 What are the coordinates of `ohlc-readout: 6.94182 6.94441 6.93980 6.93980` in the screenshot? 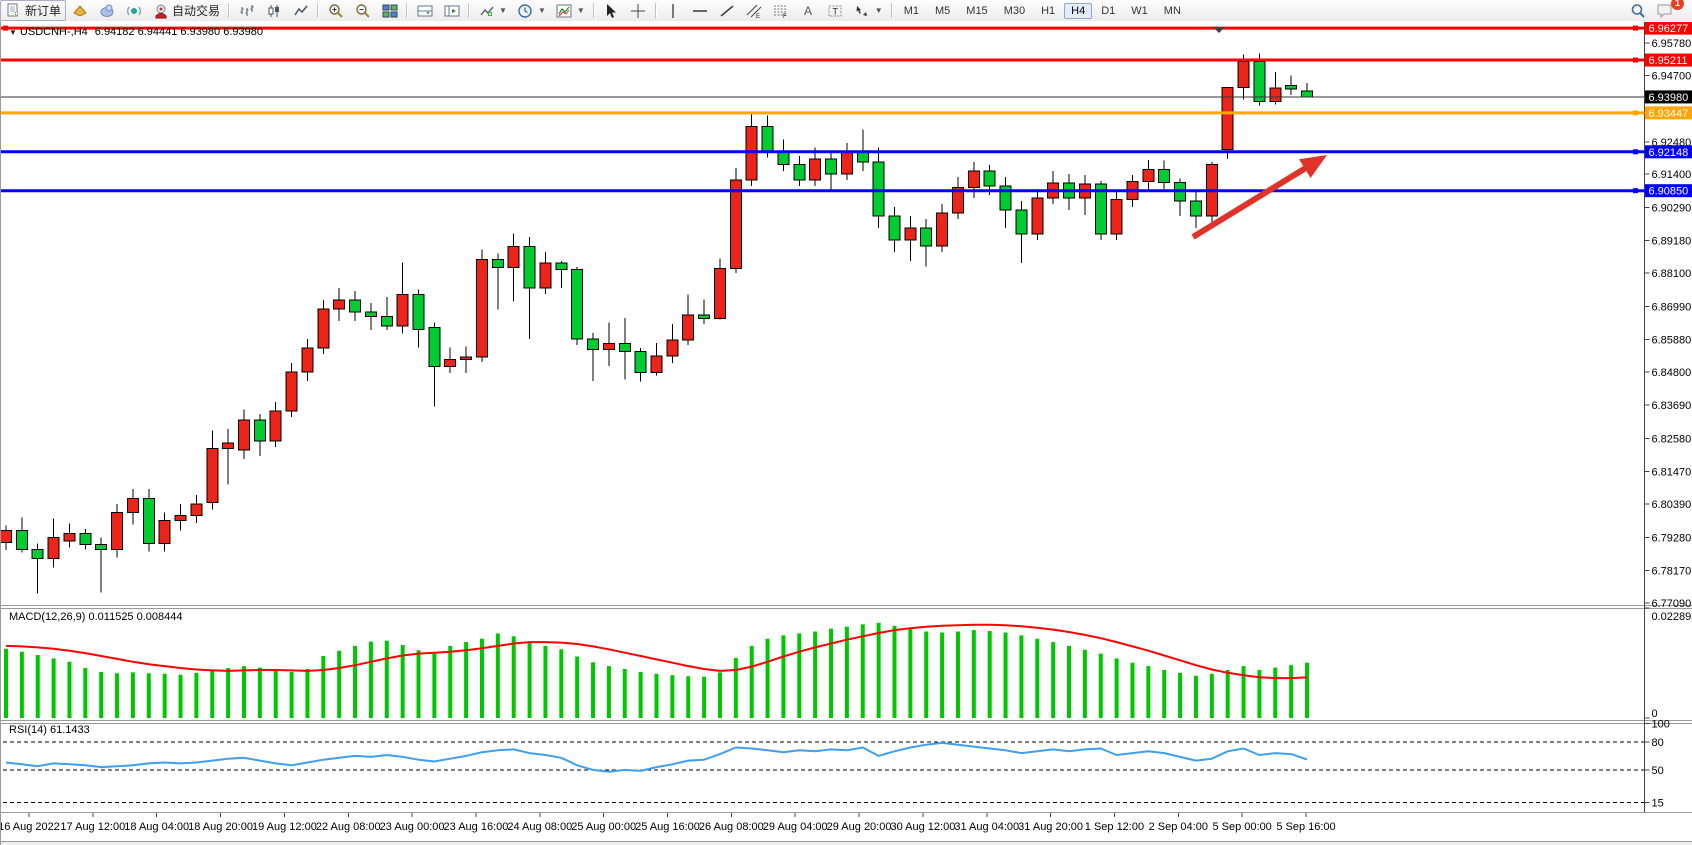 It's located at (178, 32).